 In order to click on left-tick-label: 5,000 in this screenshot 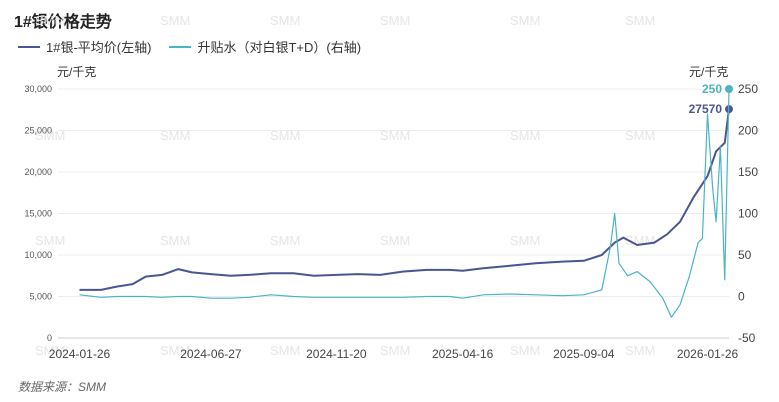, I will do `click(40, 297)`.